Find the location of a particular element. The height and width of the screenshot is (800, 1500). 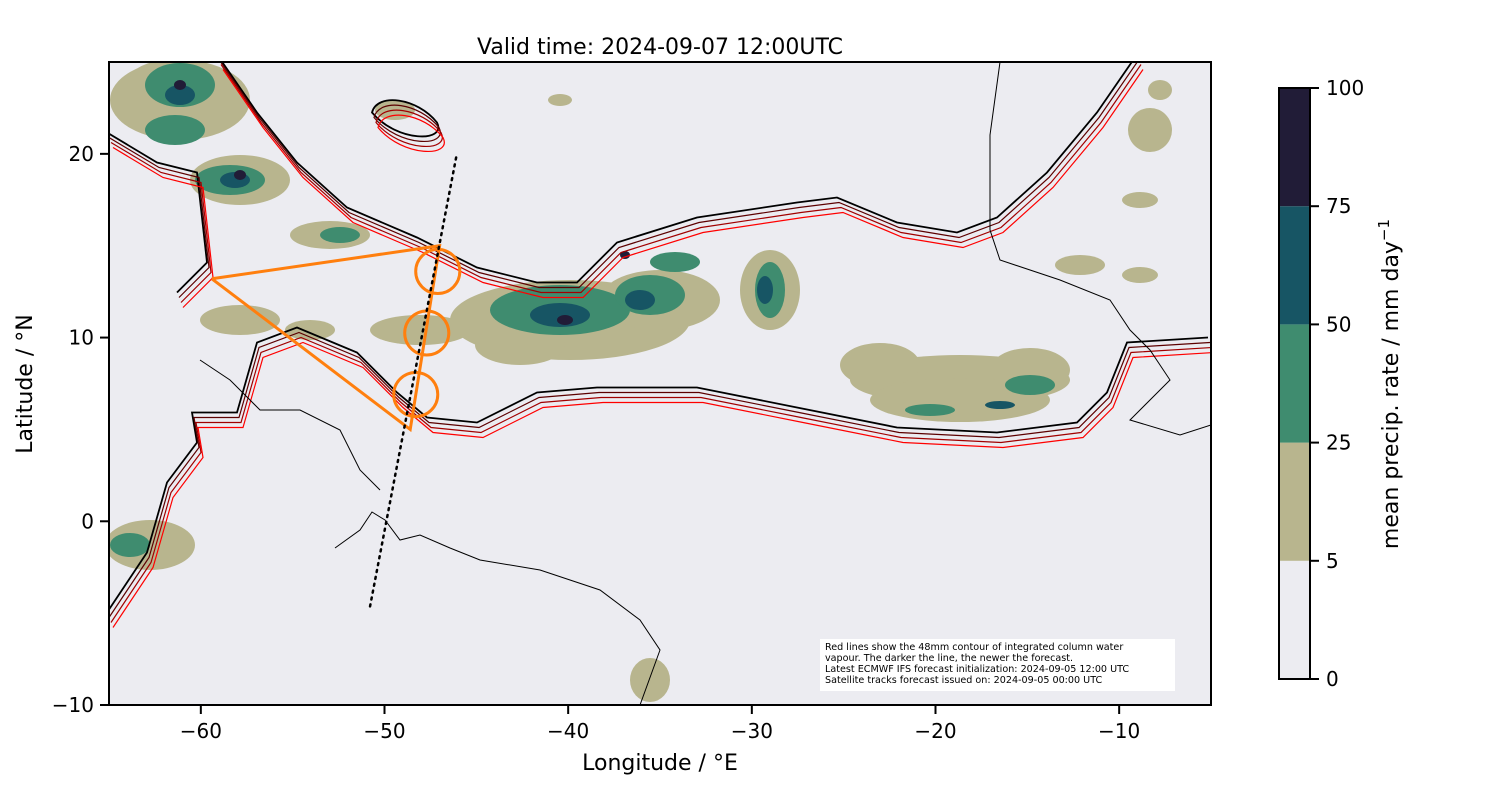

y-tick-label: 10 is located at coordinates (81, 338).